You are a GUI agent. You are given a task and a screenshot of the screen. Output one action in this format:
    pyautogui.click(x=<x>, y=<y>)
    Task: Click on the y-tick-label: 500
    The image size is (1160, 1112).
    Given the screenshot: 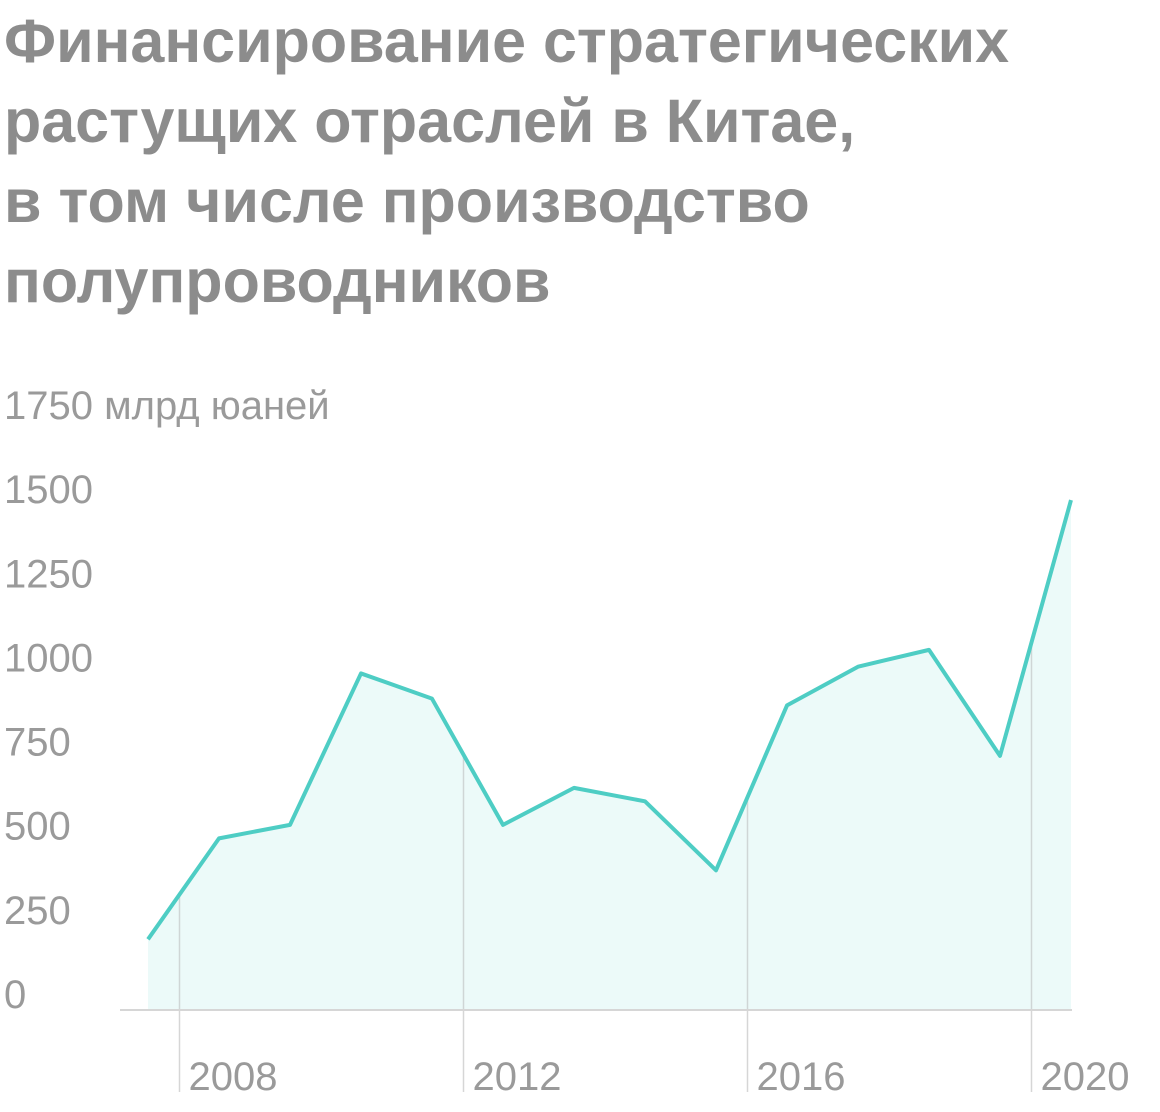 What is the action you would take?
    pyautogui.click(x=37, y=827)
    